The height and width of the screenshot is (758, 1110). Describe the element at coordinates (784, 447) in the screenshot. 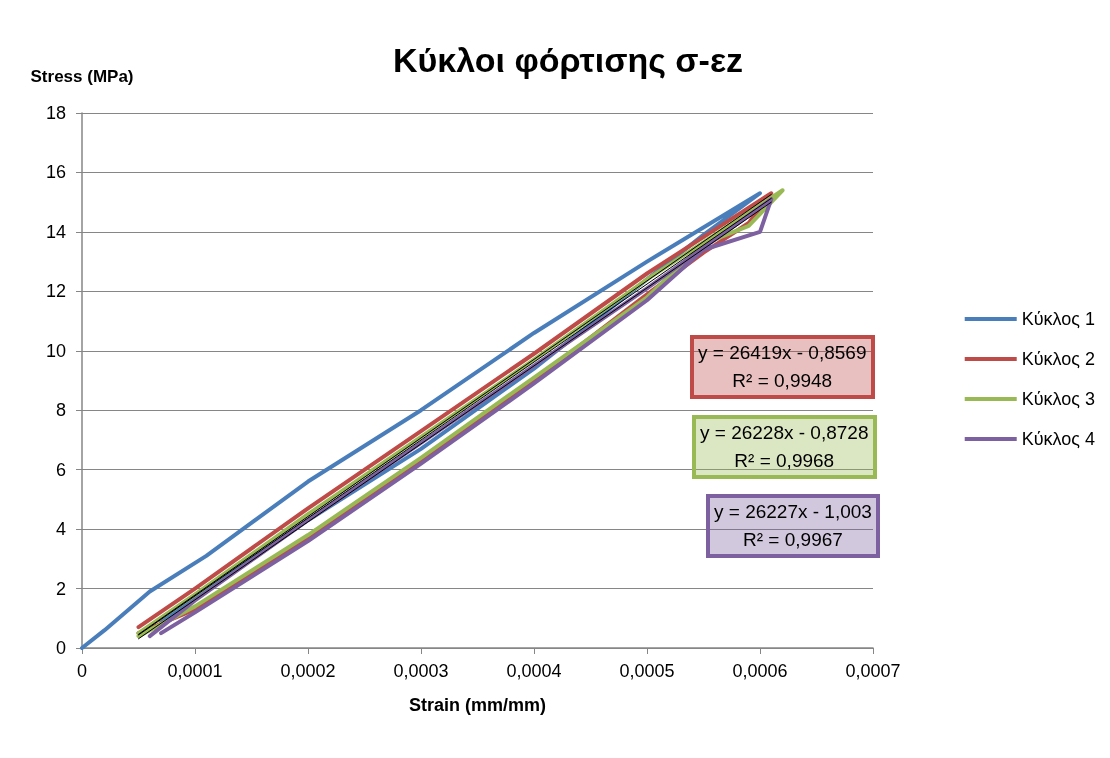

I see `annotation: y = 26228x - 0,8728 R² = 0,9968` at that location.